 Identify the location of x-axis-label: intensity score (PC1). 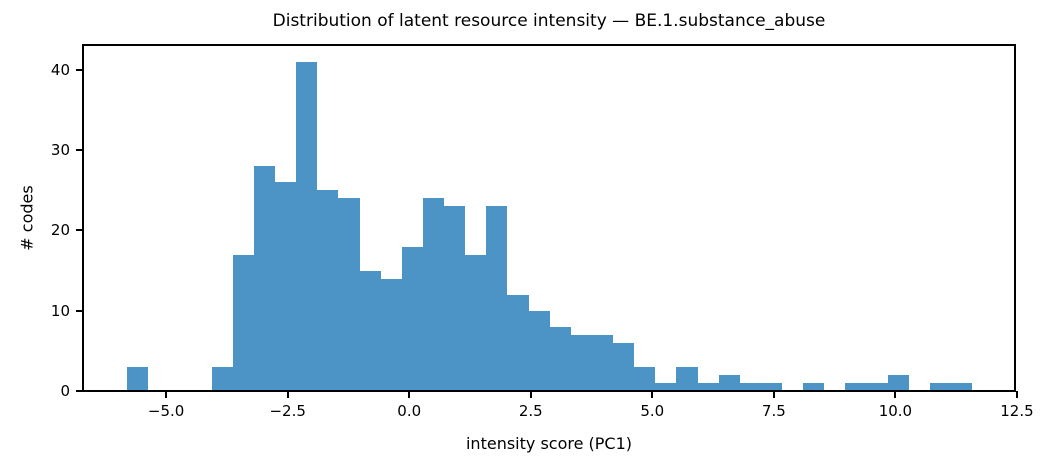
(548, 443).